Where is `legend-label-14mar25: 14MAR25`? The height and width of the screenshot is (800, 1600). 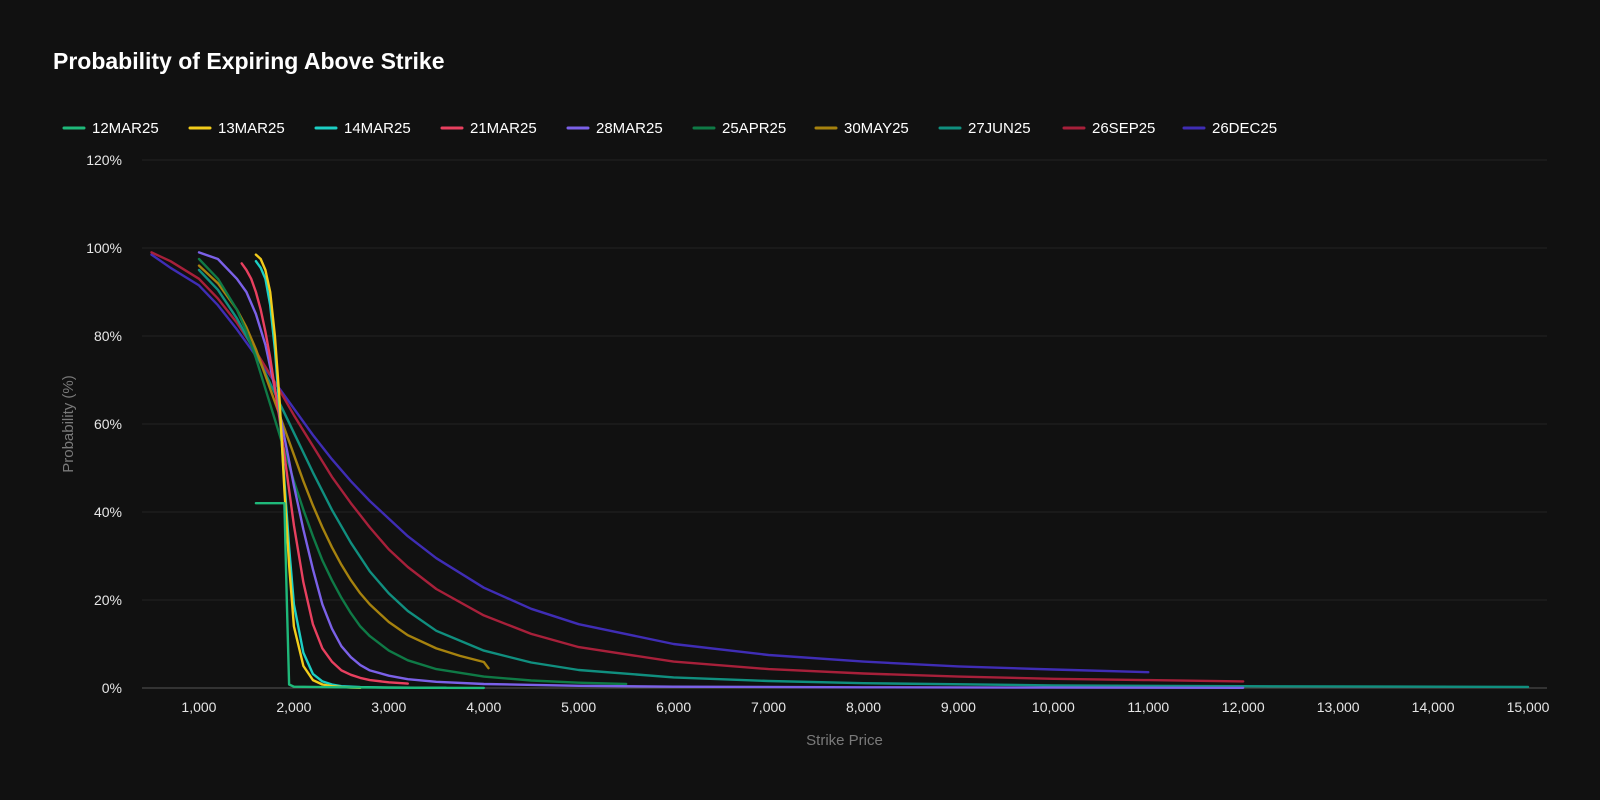 legend-label-14mar25: 14MAR25 is located at coordinates (377, 128).